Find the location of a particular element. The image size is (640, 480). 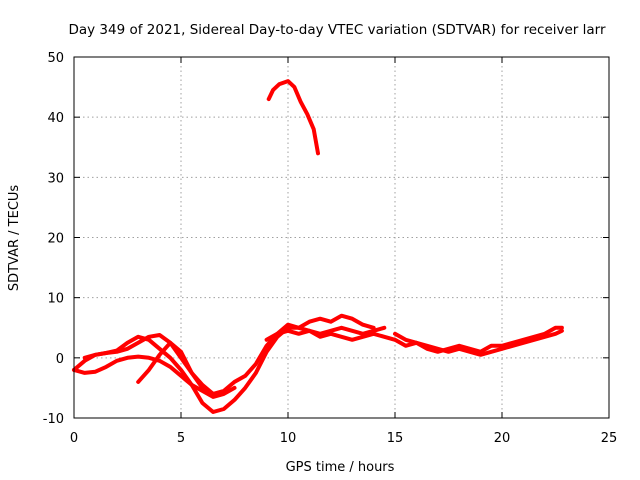

x-tick-label: 15 is located at coordinates (395, 438).